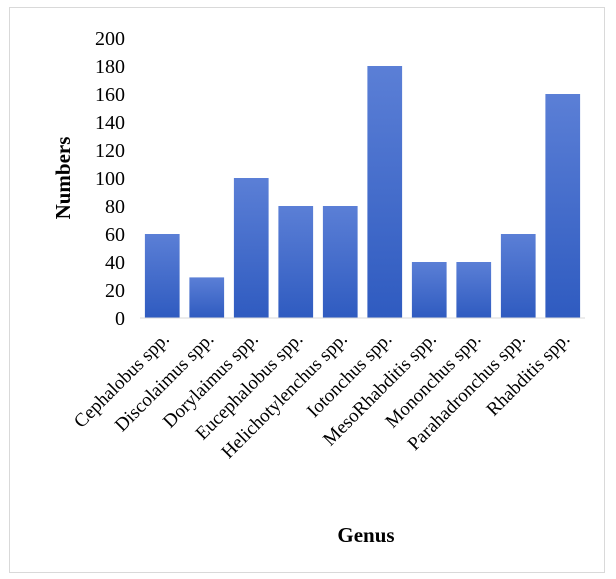  What do you see at coordinates (110, 151) in the screenshot?
I see `y-tick-label: 120` at bounding box center [110, 151].